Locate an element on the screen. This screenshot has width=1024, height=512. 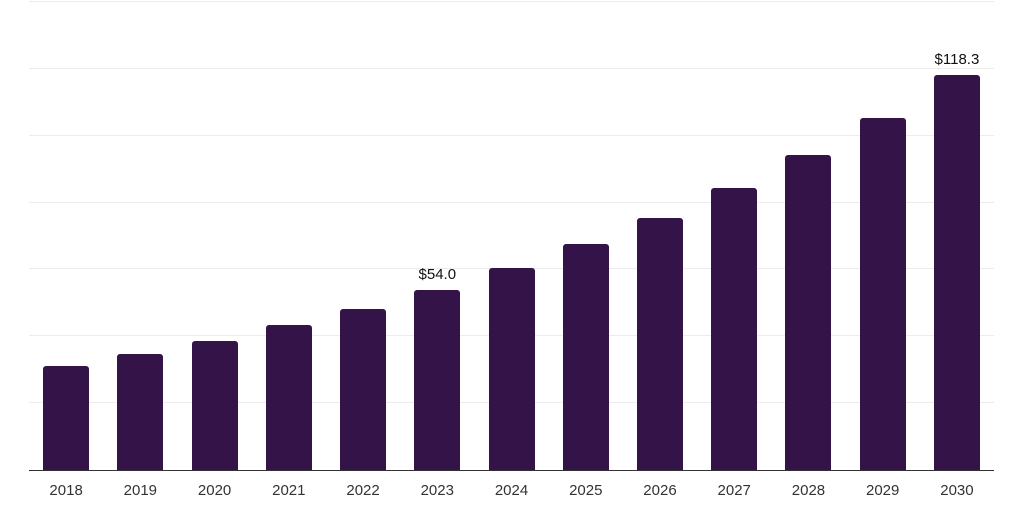
bar-2019 is located at coordinates (140, 412).